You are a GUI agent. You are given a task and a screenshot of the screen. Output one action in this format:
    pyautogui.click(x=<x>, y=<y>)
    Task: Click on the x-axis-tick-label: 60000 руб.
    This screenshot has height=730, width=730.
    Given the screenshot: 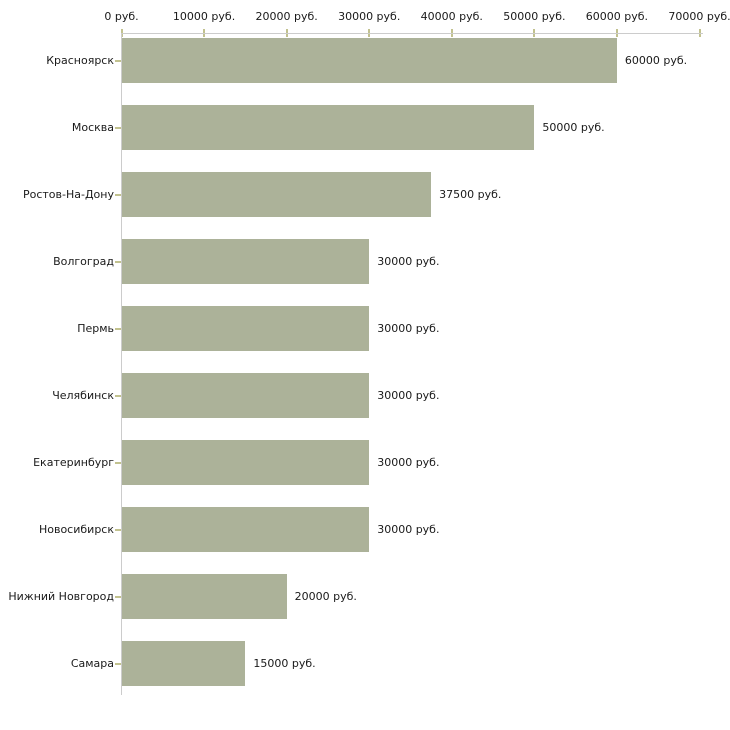 What is the action you would take?
    pyautogui.click(x=617, y=16)
    